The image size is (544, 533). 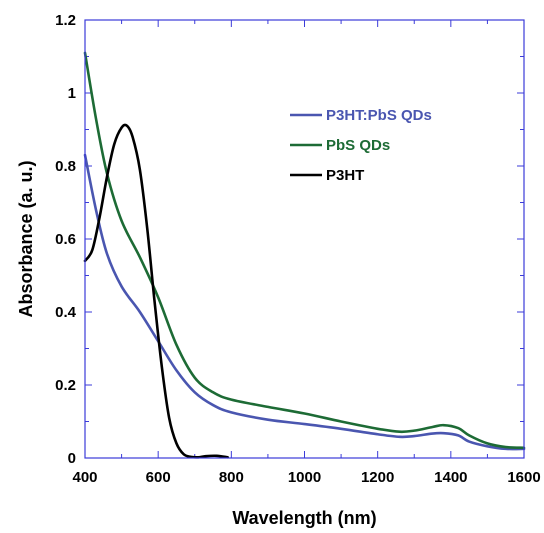 I want to click on x-tick-label: 400, so click(x=84, y=477).